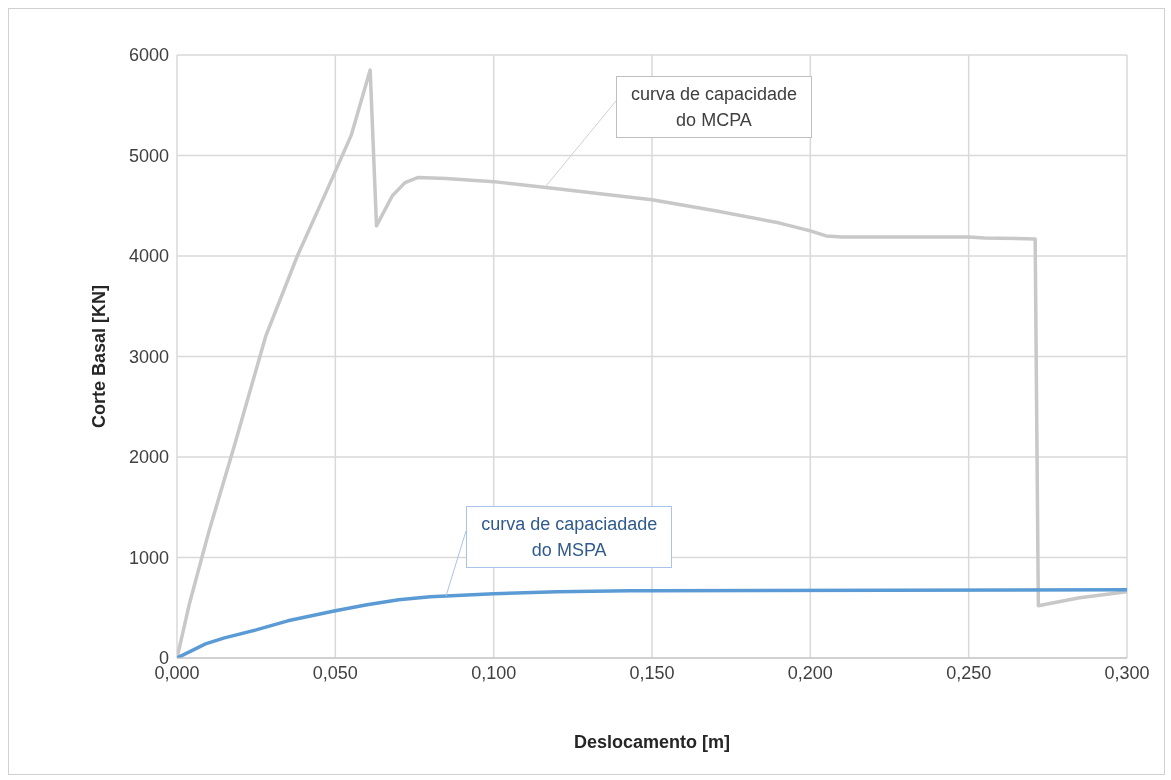  Describe the element at coordinates (810, 672) in the screenshot. I see `x-tick-label: 0,200` at that location.